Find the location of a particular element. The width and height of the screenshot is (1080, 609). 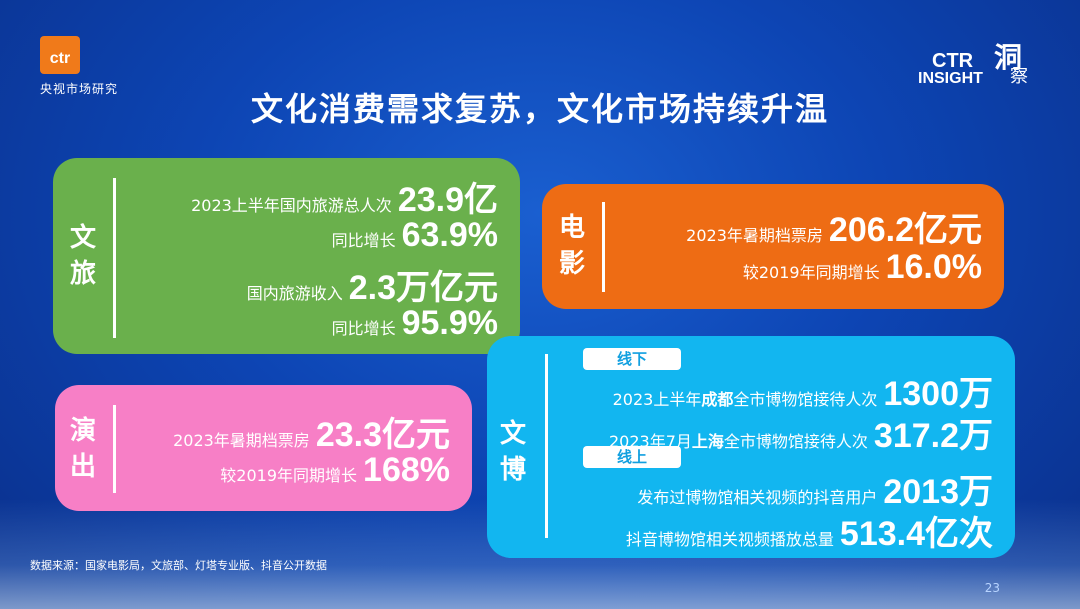

wenbo-online-row-1: 发布过博物馆相关视频的抖音用户 2013万 is located at coordinates (815, 488).